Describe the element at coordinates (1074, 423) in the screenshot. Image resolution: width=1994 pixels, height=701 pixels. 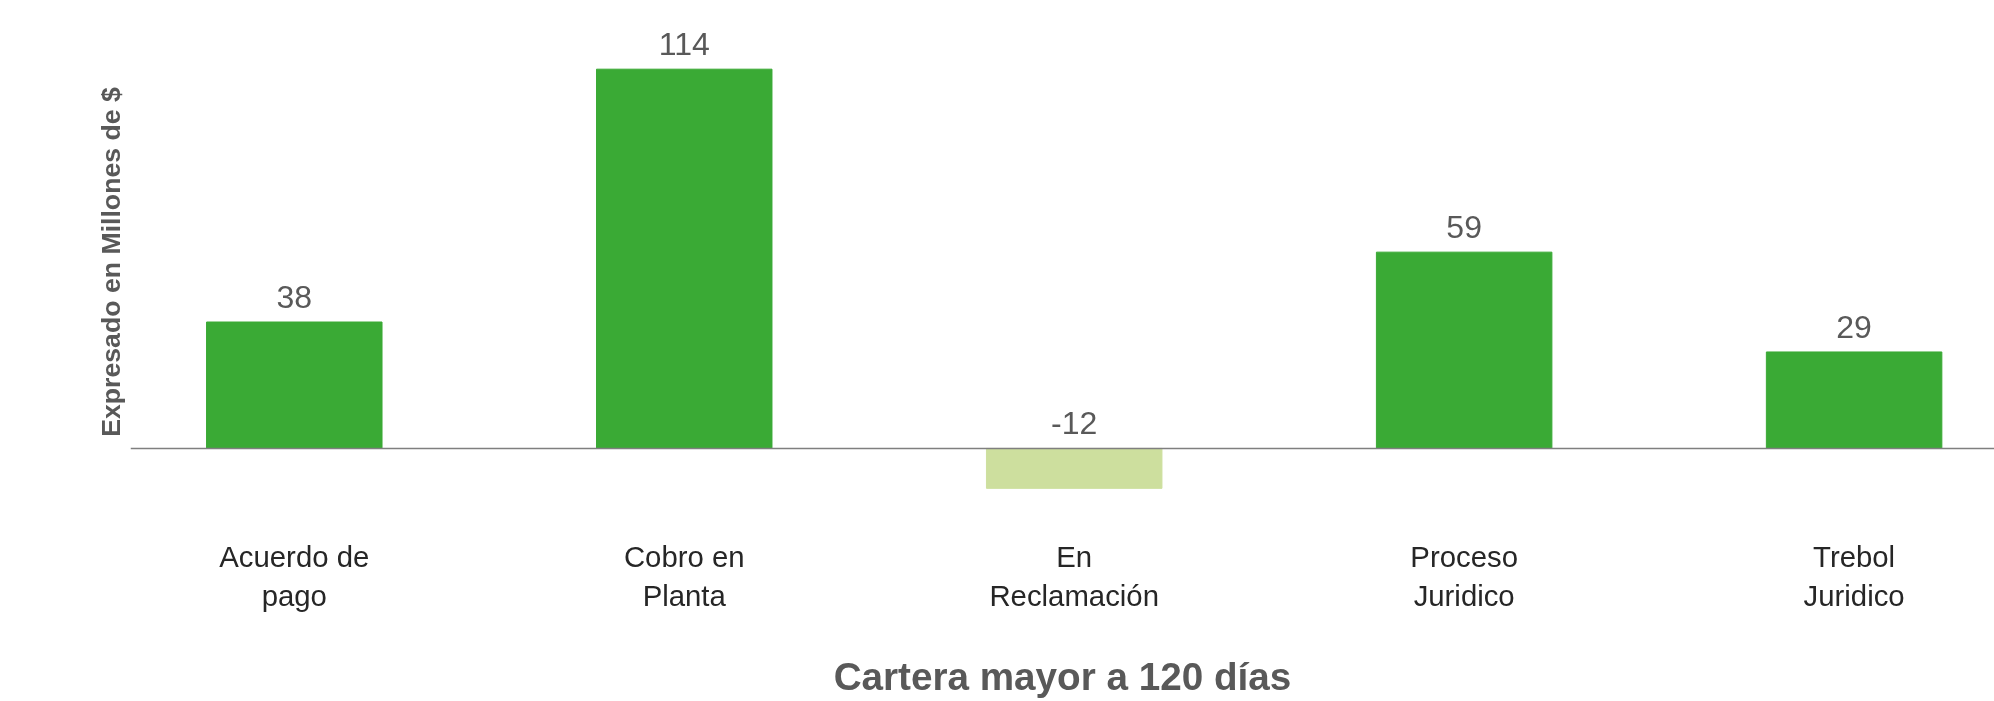
I see `data-label: -12` at that location.